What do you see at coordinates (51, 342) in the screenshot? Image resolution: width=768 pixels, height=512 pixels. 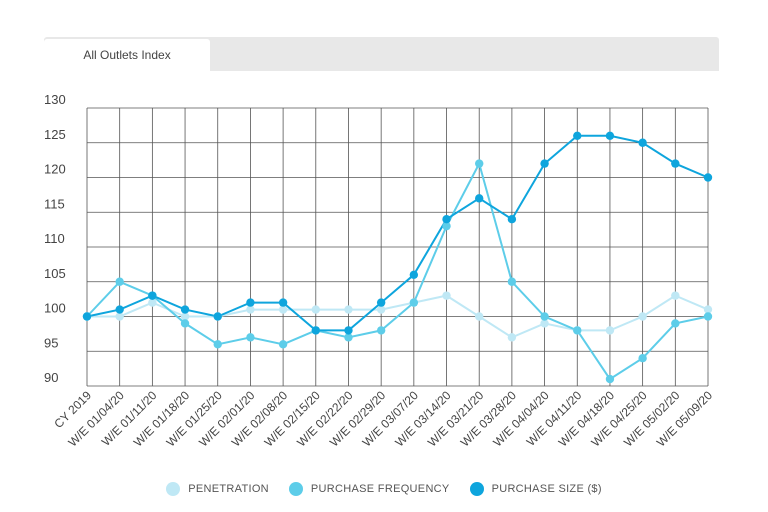 I see `y-tick-label: 95` at bounding box center [51, 342].